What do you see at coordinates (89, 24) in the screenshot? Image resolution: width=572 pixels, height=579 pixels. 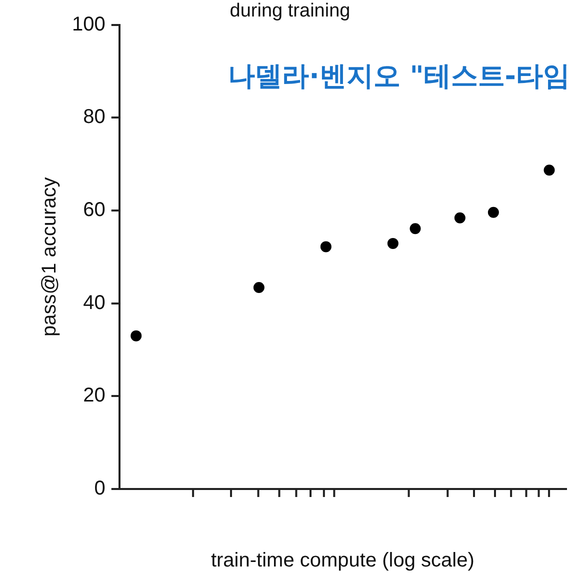 I see `y-tick-label: 100` at bounding box center [89, 24].